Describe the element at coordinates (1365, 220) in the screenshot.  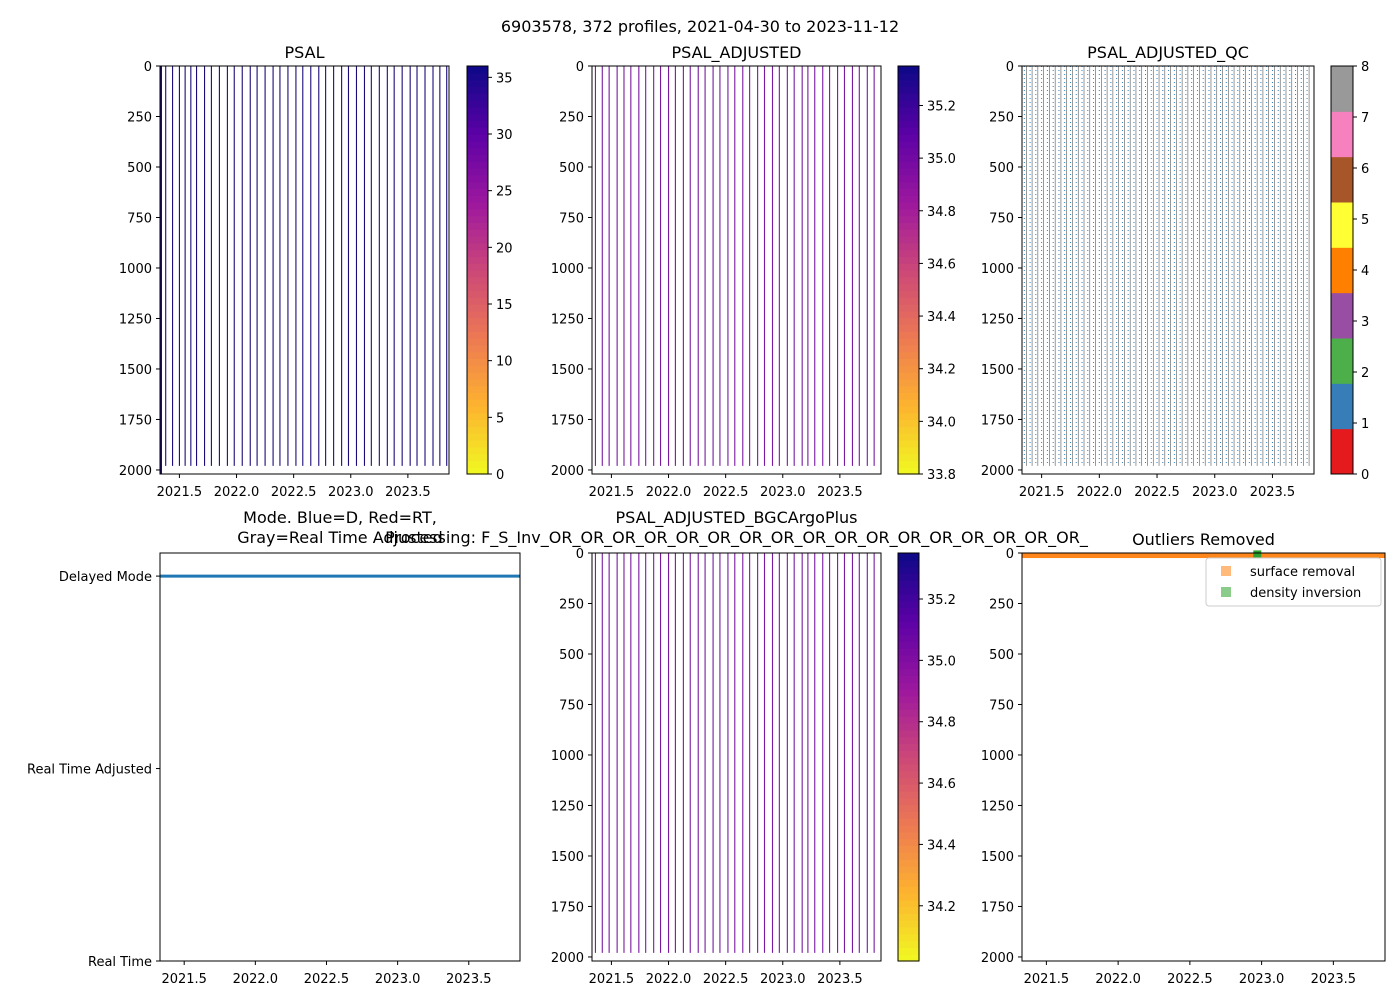
I see `colorbar-tick-label: 5` at that location.